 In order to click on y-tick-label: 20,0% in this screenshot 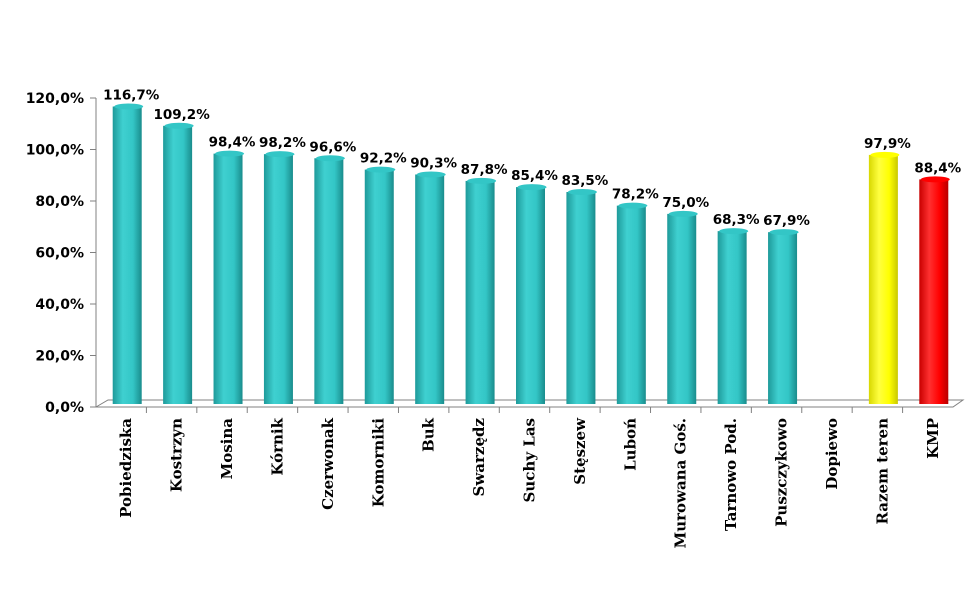, I will do `click(59, 357)`.